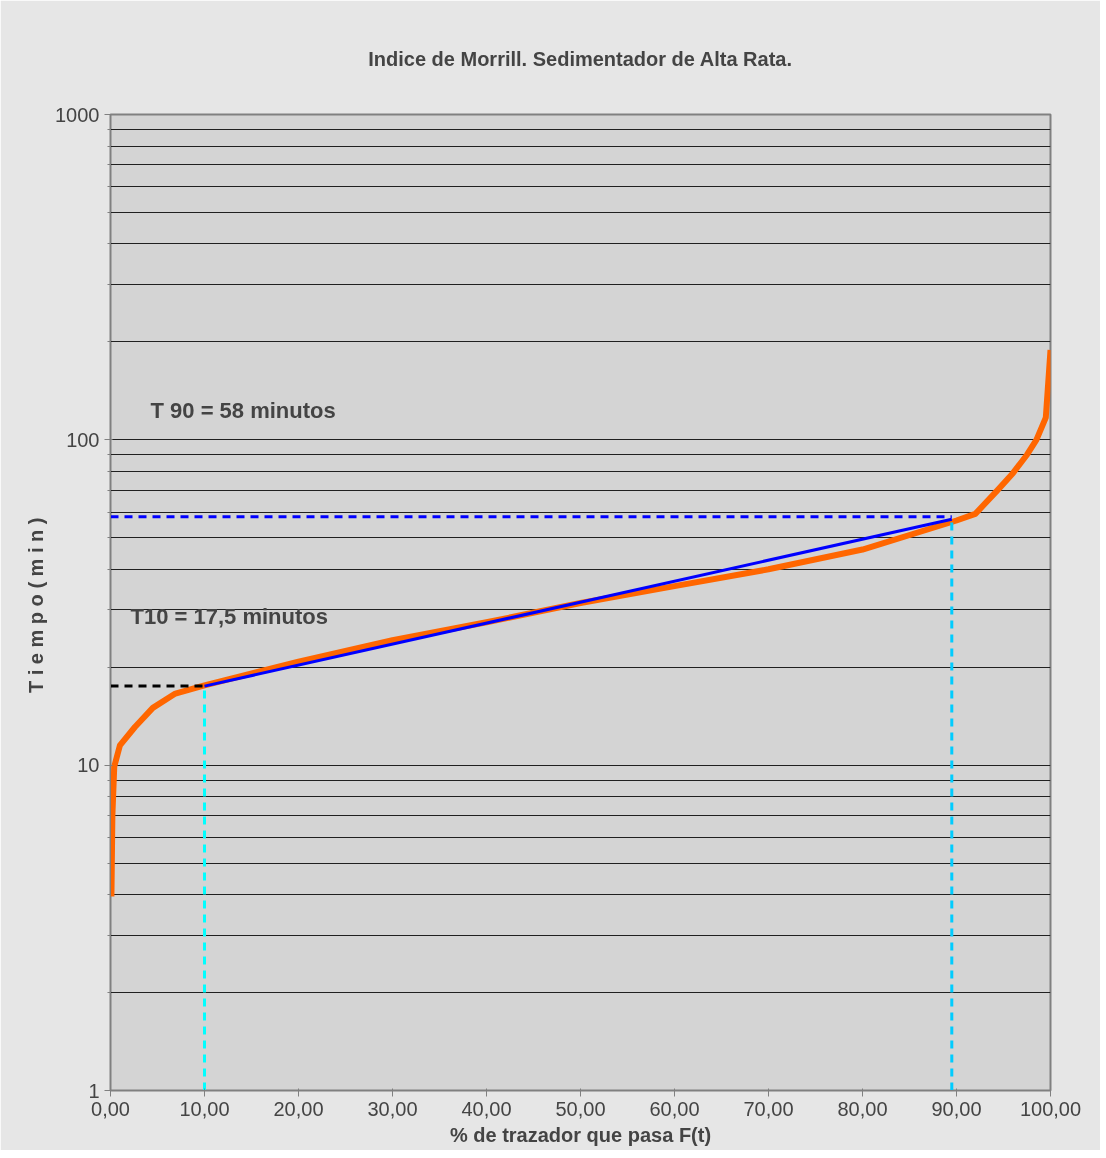 The width and height of the screenshot is (1106, 1158). Describe the element at coordinates (580, 1108) in the screenshot. I see `x-tick-label: 50,00` at that location.